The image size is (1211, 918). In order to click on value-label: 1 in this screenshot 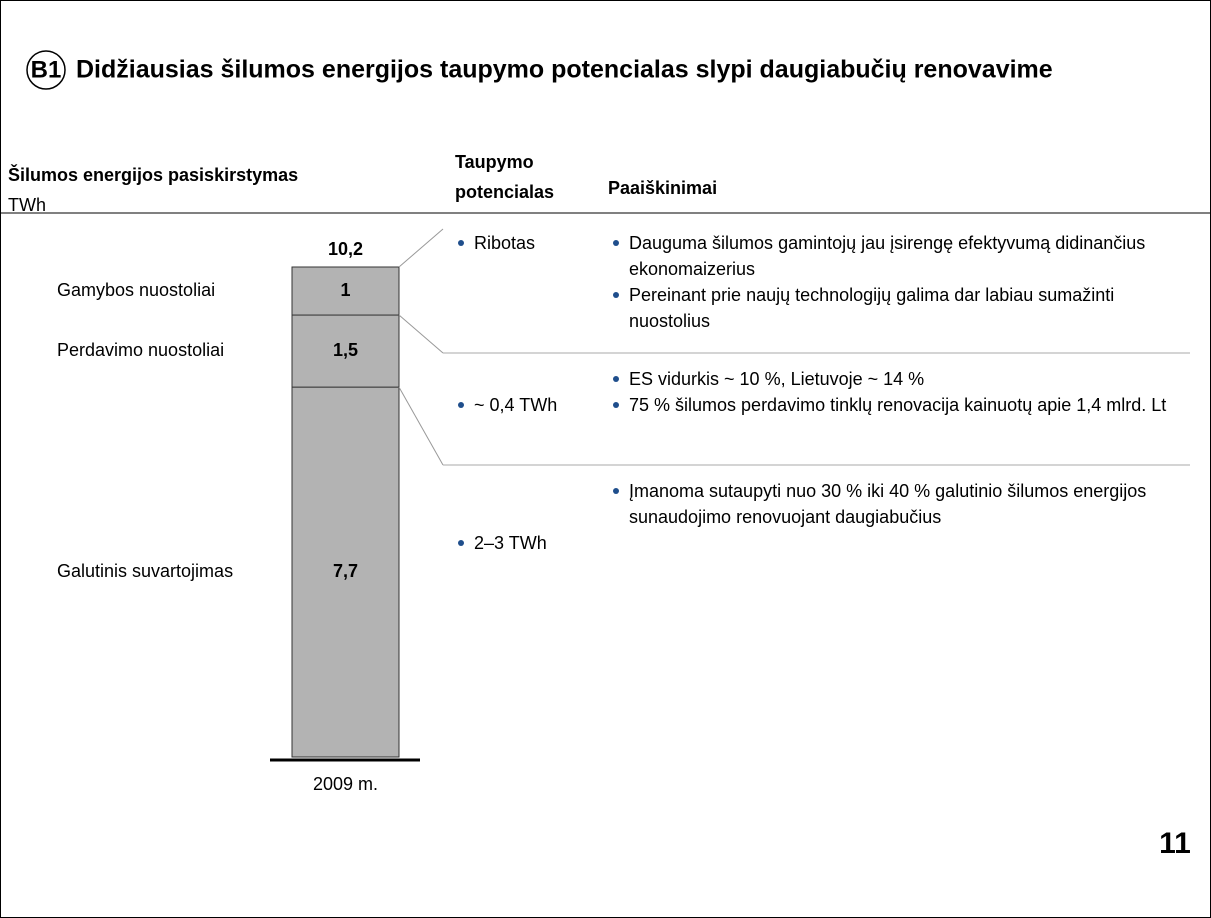, I will do `click(345, 290)`.